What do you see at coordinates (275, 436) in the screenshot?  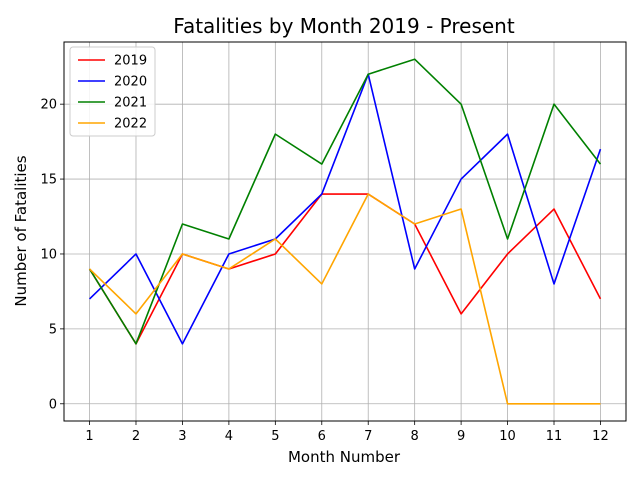 I see `x-tick-label: 5` at bounding box center [275, 436].